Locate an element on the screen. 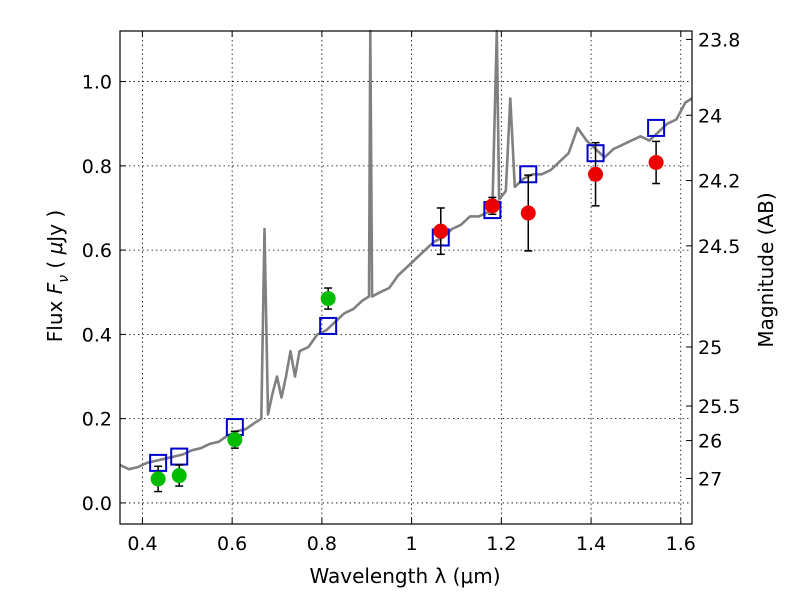 The height and width of the screenshot is (600, 800). y2-tick-label: 27 is located at coordinates (710, 479).